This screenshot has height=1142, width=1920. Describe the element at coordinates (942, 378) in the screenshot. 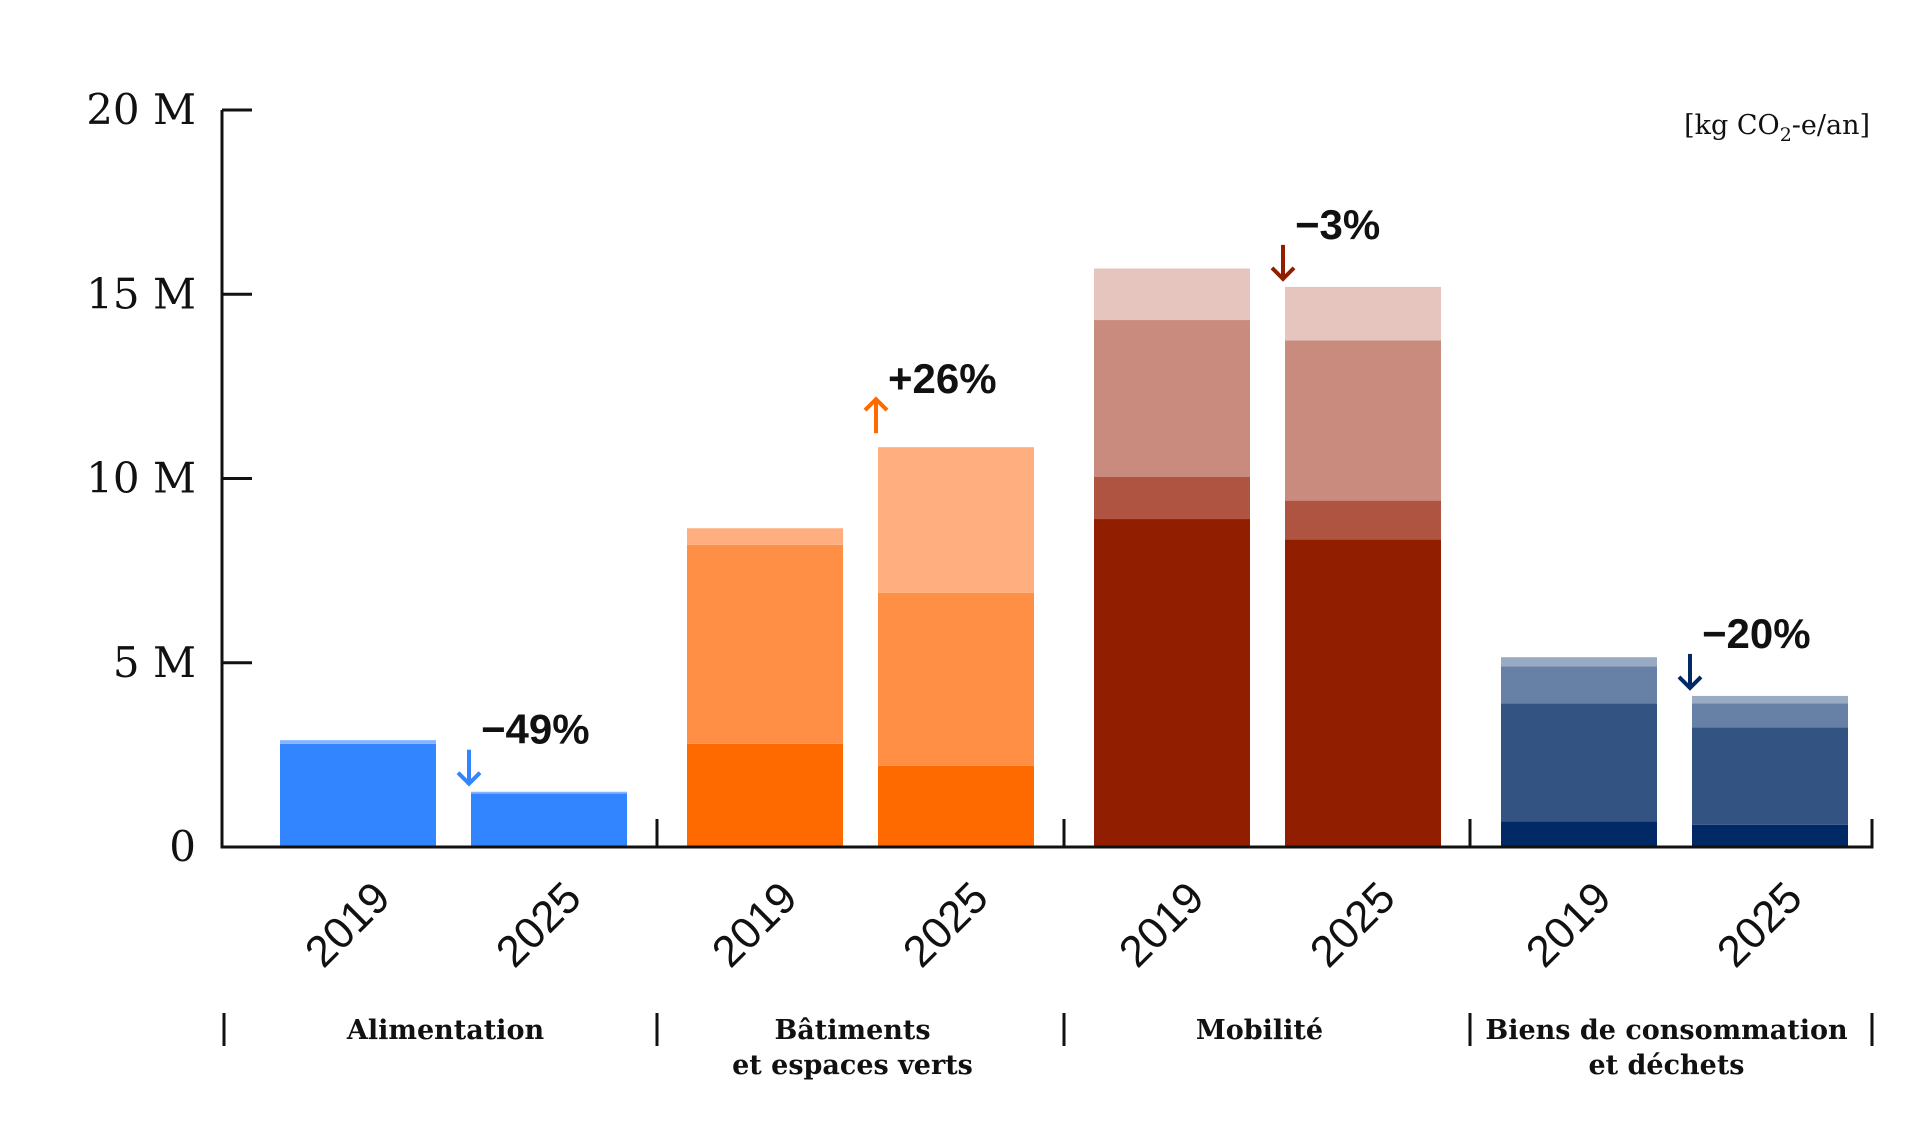

I see `change-percent: +26%` at that location.